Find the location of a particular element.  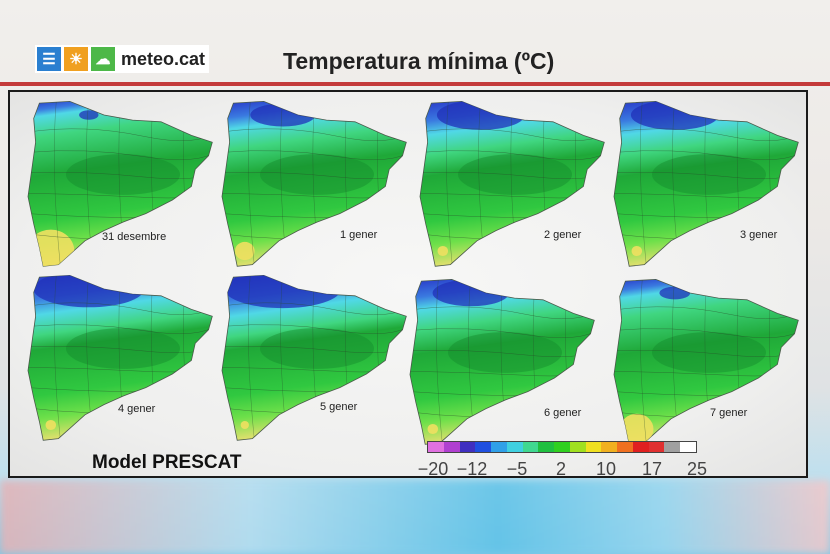

scale-label: 2 is located at coordinates (561, 469).